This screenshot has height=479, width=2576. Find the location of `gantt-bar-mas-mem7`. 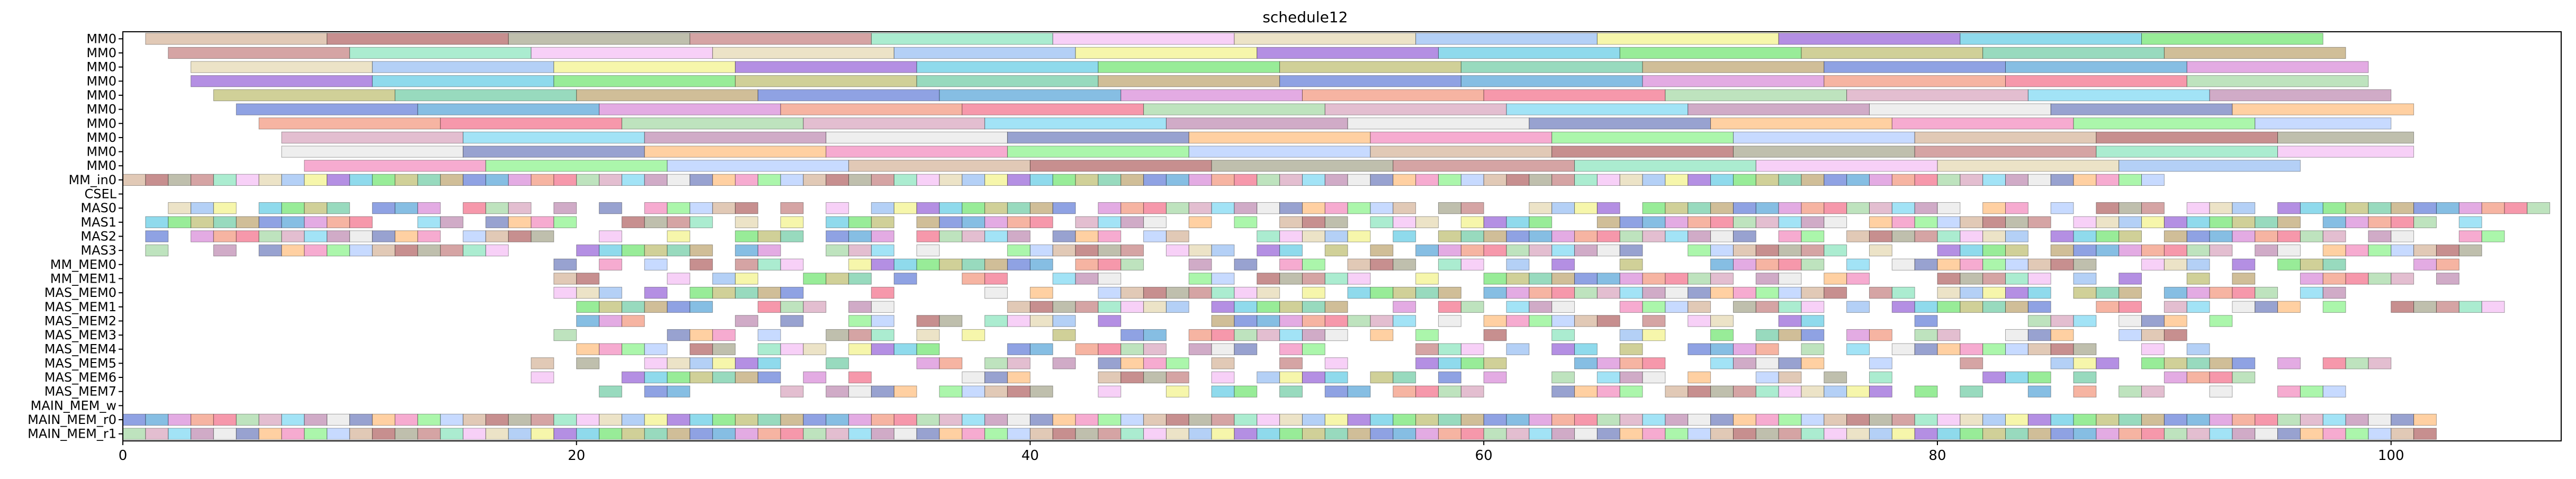

gantt-bar-mas-mem7 is located at coordinates (1767, 391).